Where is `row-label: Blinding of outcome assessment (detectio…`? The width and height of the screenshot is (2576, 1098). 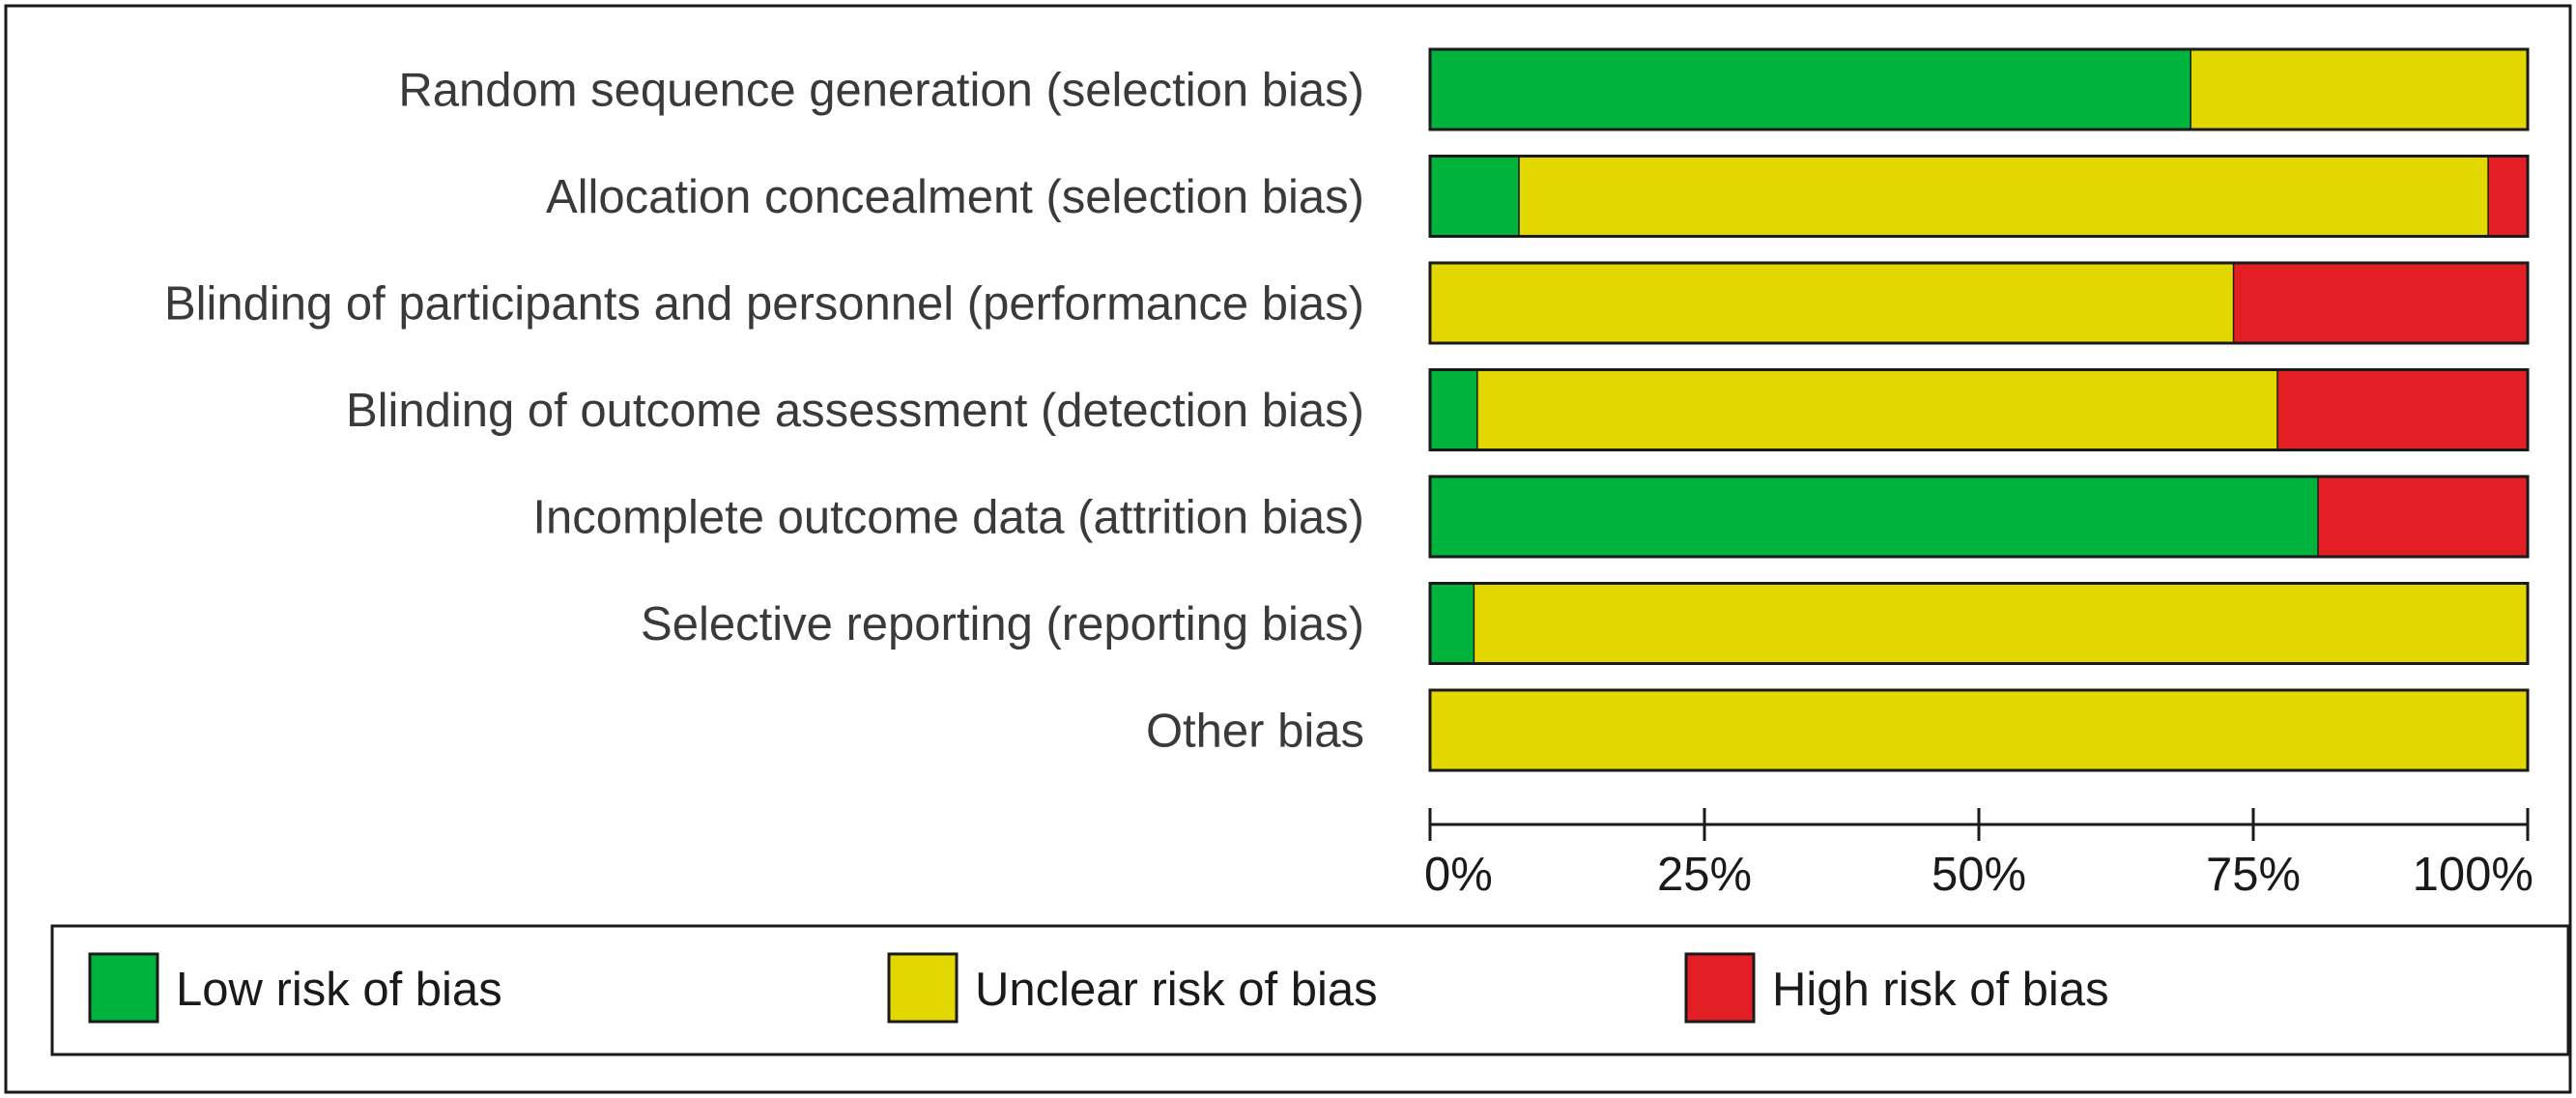
row-label: Blinding of outcome assessment (detectio… is located at coordinates (855, 411).